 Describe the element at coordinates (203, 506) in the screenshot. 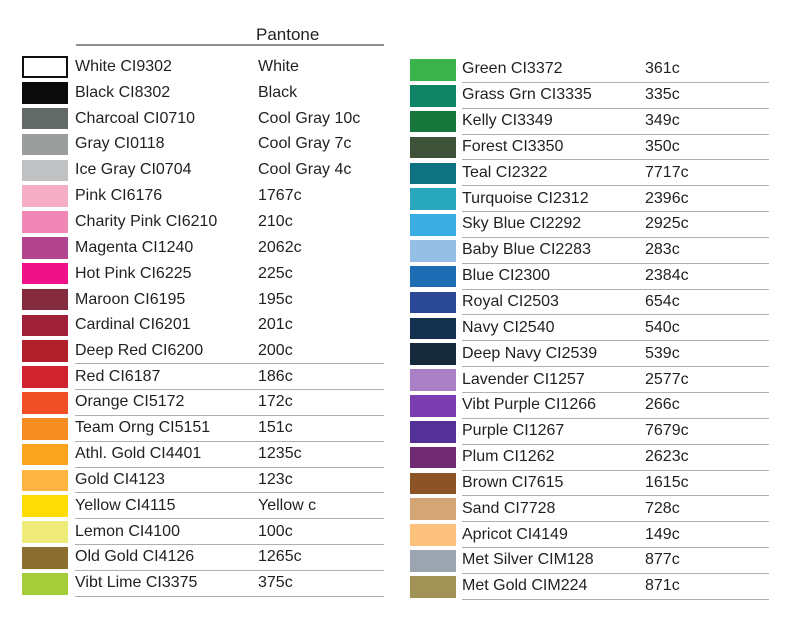

I see `color-row: Yellow CI4115 Yellow c` at that location.